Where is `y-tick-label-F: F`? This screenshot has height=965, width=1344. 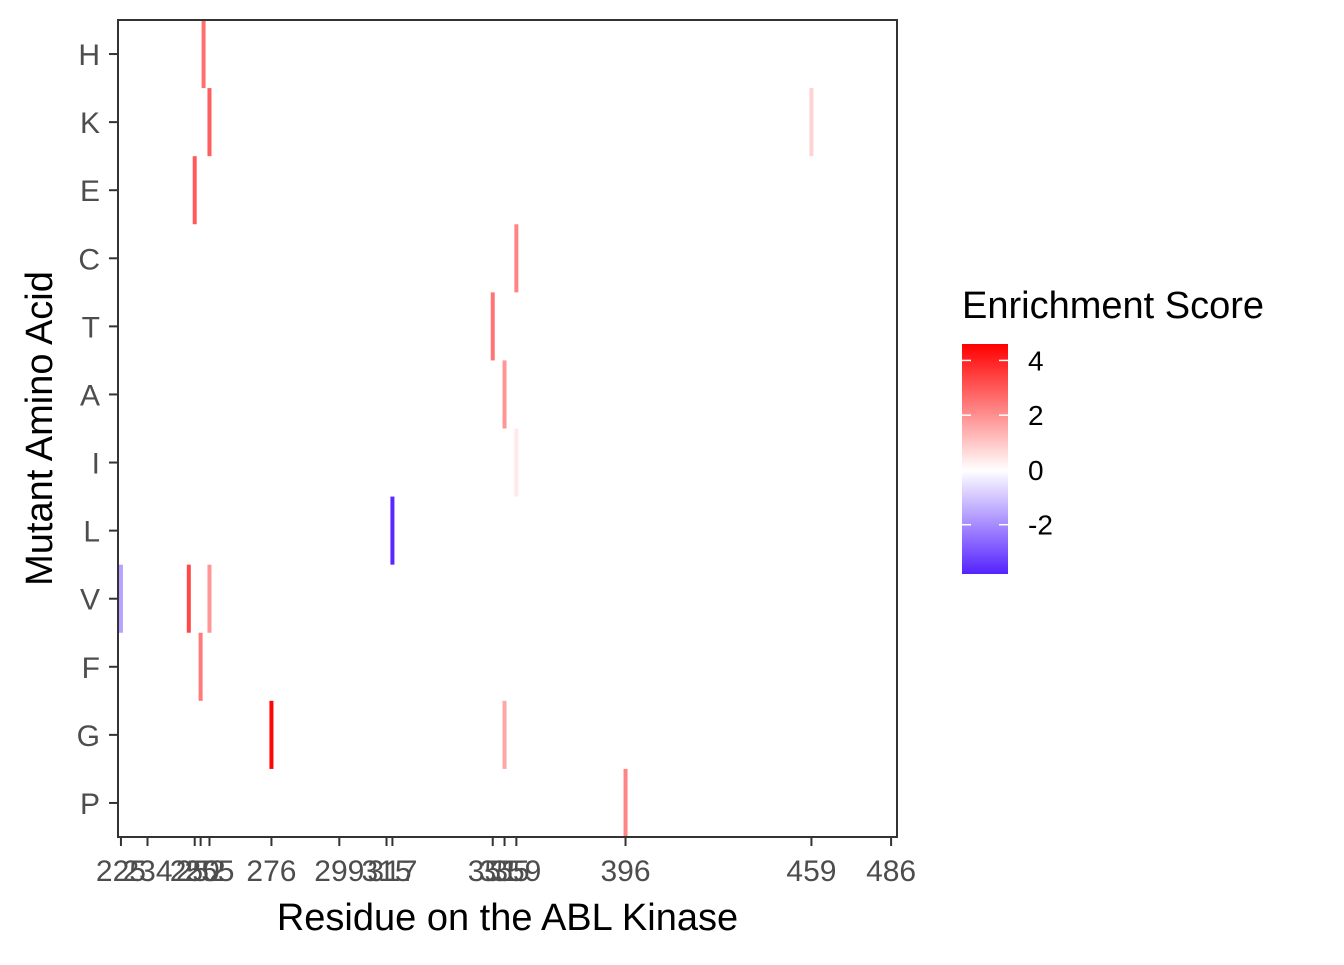 y-tick-label-F: F is located at coordinates (91, 668).